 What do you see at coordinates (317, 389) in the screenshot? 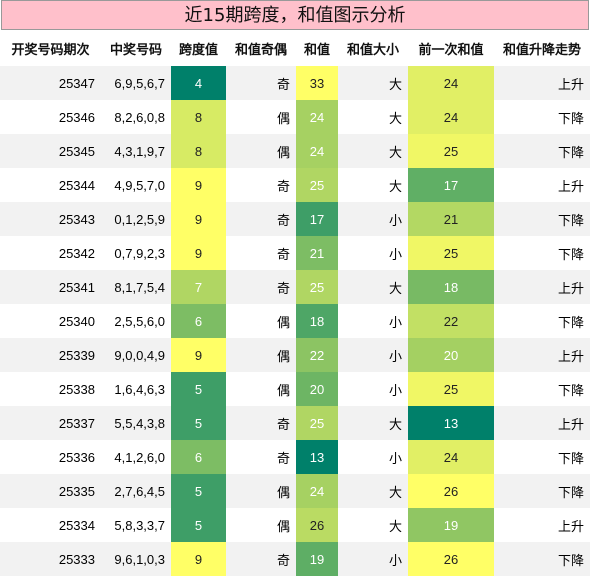
I see `cell-sum: 20` at bounding box center [317, 389].